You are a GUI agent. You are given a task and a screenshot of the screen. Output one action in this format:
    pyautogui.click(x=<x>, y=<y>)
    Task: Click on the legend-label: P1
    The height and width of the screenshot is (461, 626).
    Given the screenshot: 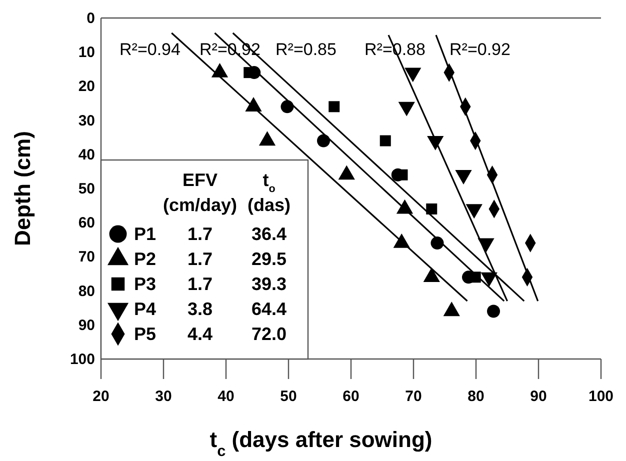 What is the action you would take?
    pyautogui.click(x=145, y=234)
    